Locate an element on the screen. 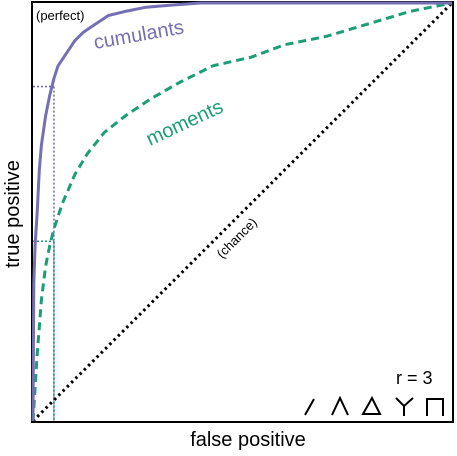  series-label-cumulants: cumulants is located at coordinates (139, 34).